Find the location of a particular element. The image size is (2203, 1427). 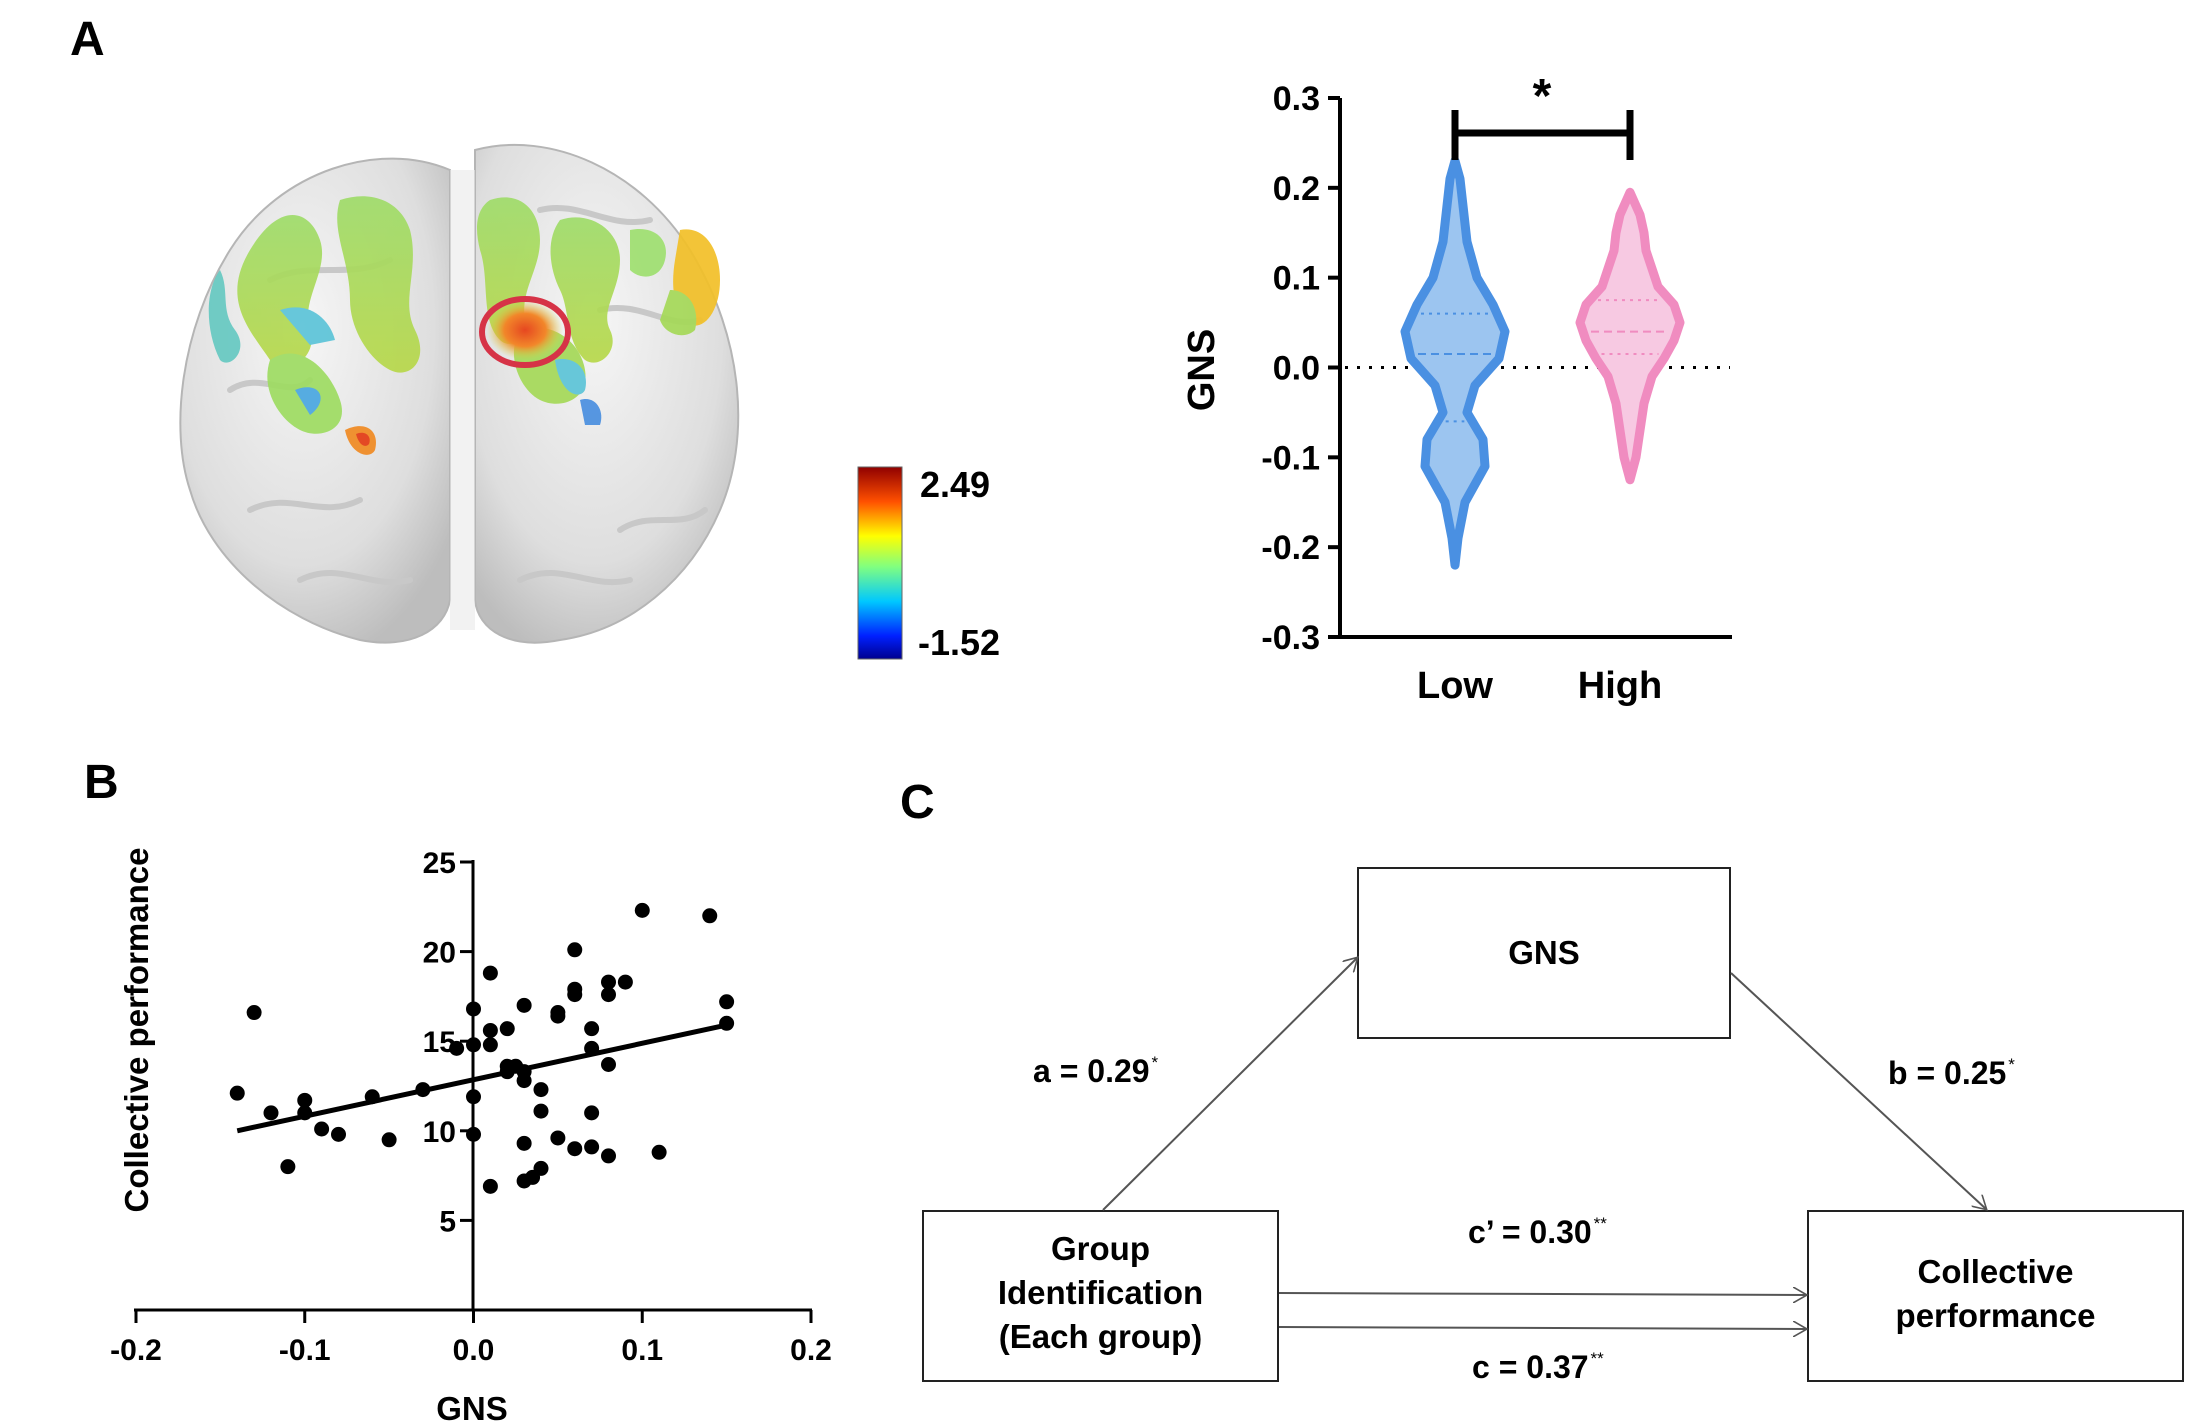

path-c-label: c = 0.37 ** is located at coordinates (1538, 1367).